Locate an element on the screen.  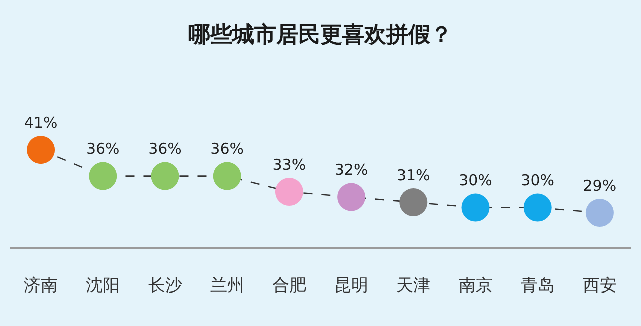
x-tick-label: 西安 is located at coordinates (599, 286).